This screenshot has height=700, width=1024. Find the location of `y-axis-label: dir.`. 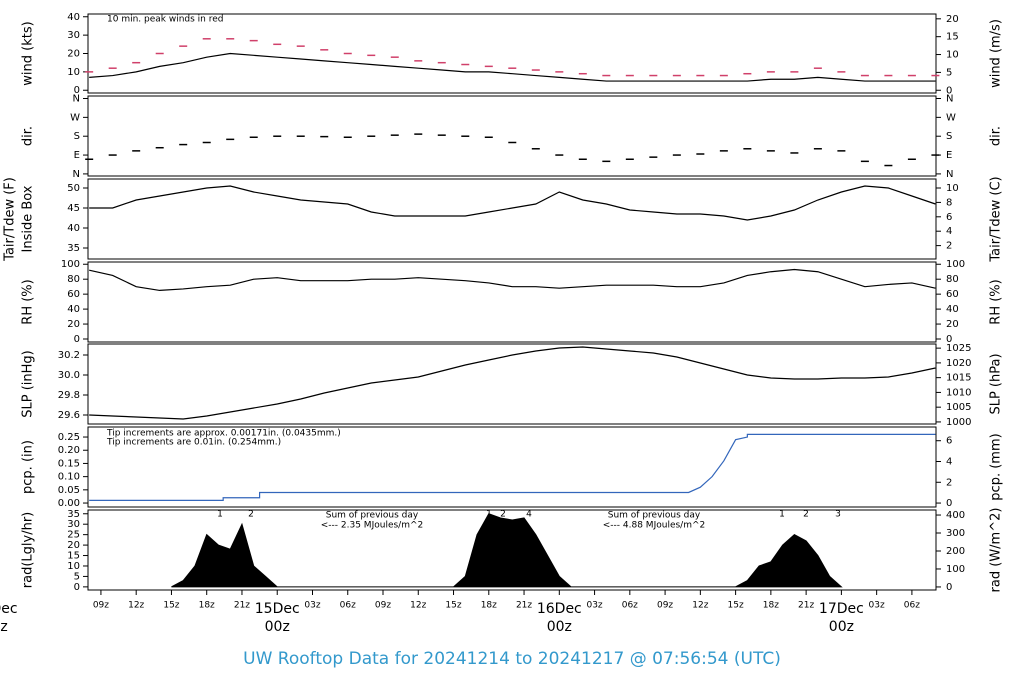

y-axis-label: dir. is located at coordinates (28, 136).